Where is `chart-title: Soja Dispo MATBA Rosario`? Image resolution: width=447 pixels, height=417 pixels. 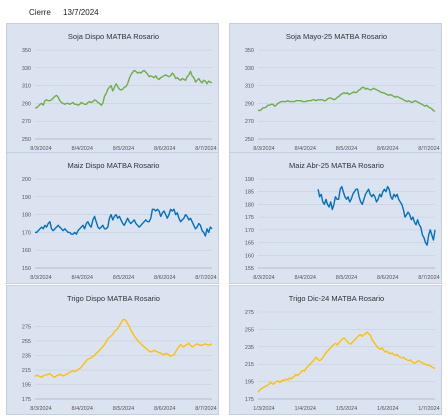
chart-title: Soja Dispo MATBA Rosario is located at coordinates (113, 36).